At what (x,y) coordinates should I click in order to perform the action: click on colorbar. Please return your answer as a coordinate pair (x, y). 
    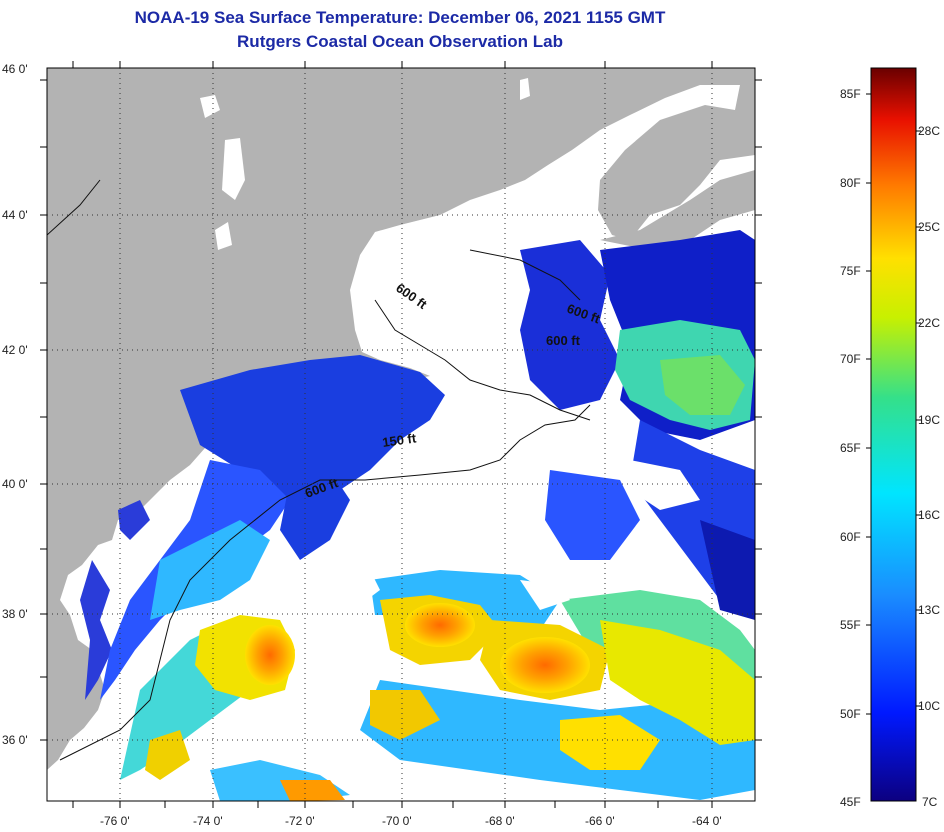
    Looking at the image, I should click on (893, 434).